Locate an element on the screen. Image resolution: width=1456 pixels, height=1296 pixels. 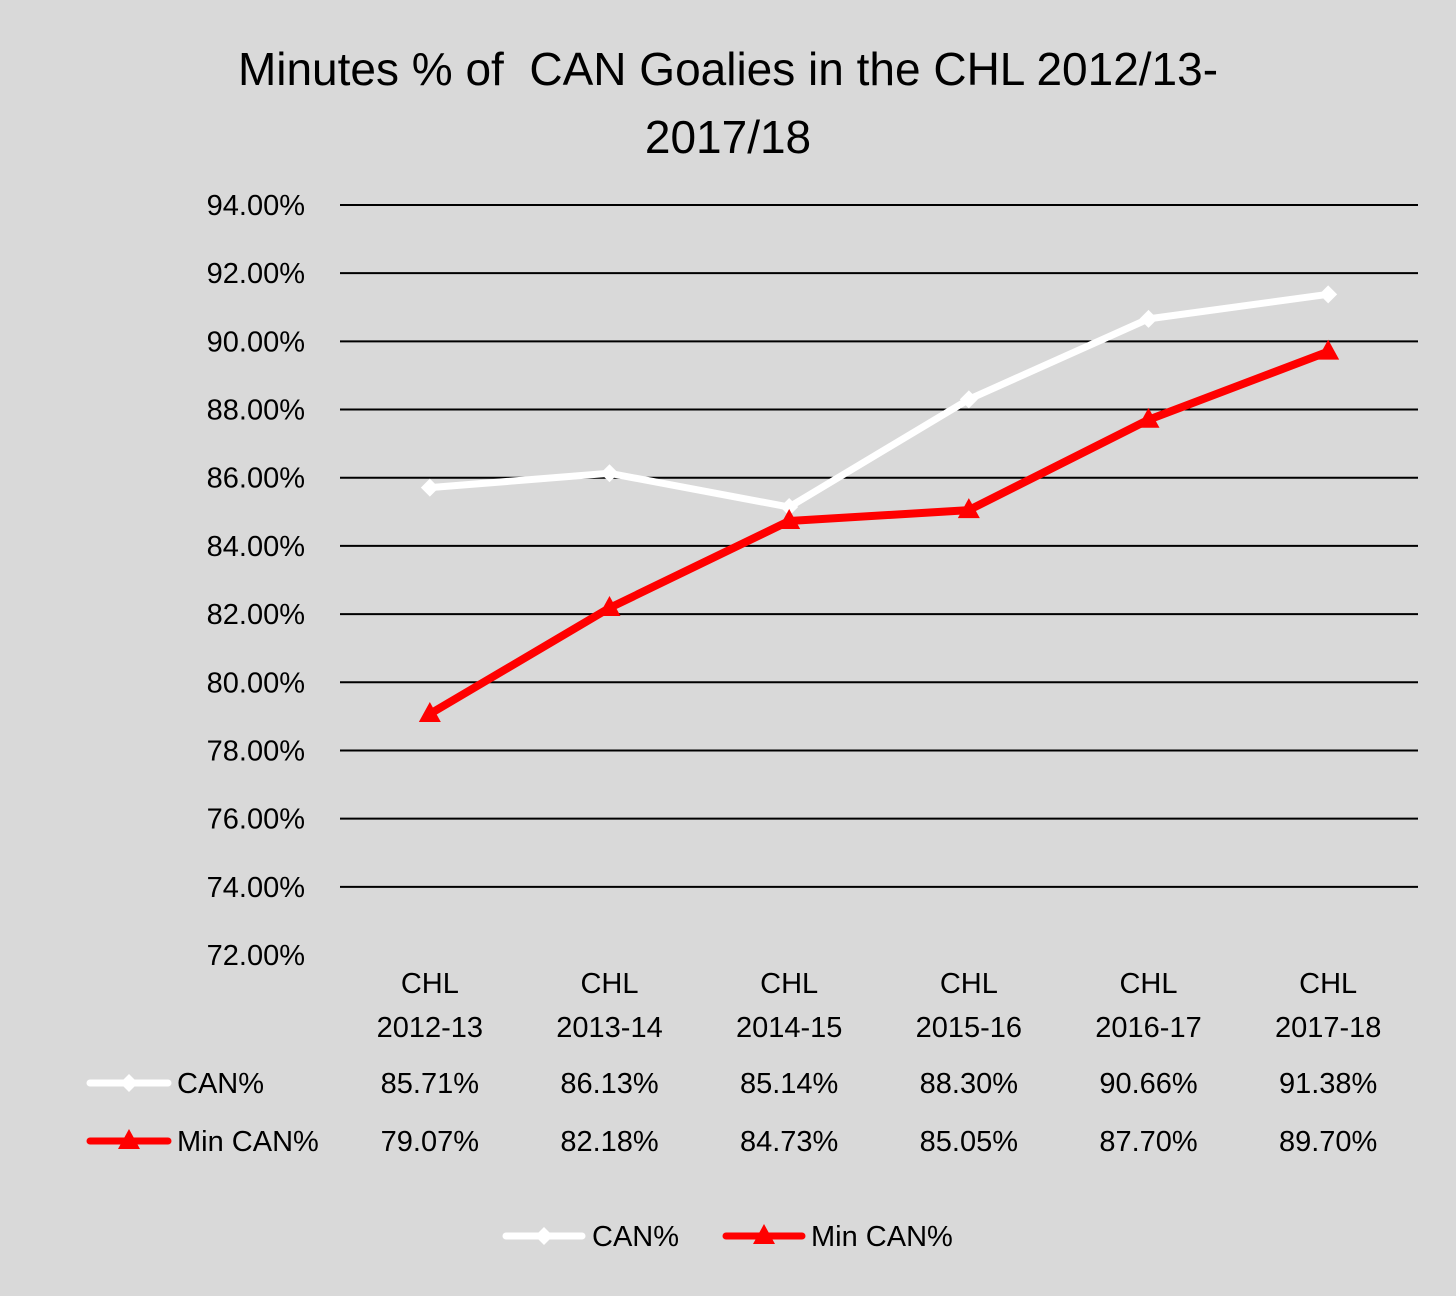
table-value: 84.73% is located at coordinates (789, 1142).